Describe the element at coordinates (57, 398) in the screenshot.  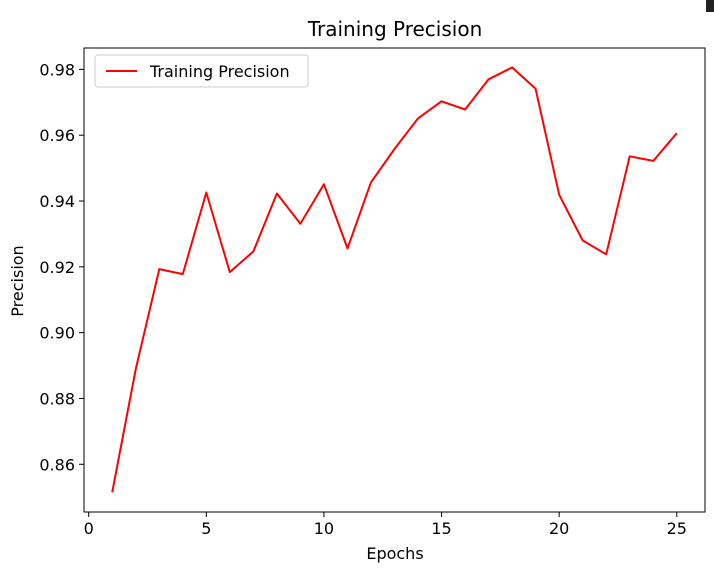
I see `y-tick-label: 0.88` at that location.